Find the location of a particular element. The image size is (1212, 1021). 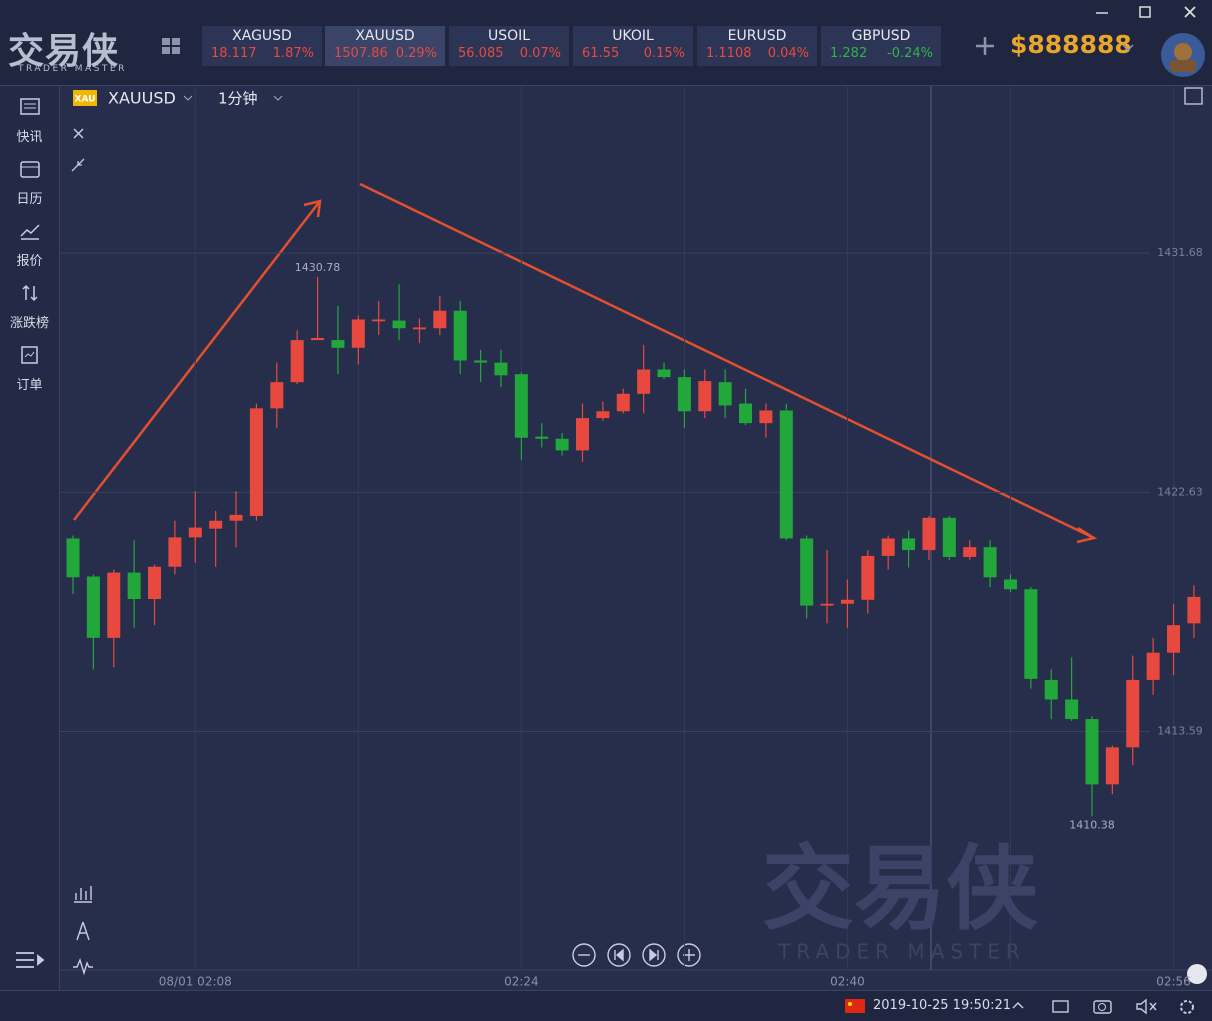

sidebar-item: 快讯 is located at coordinates (29, 137).